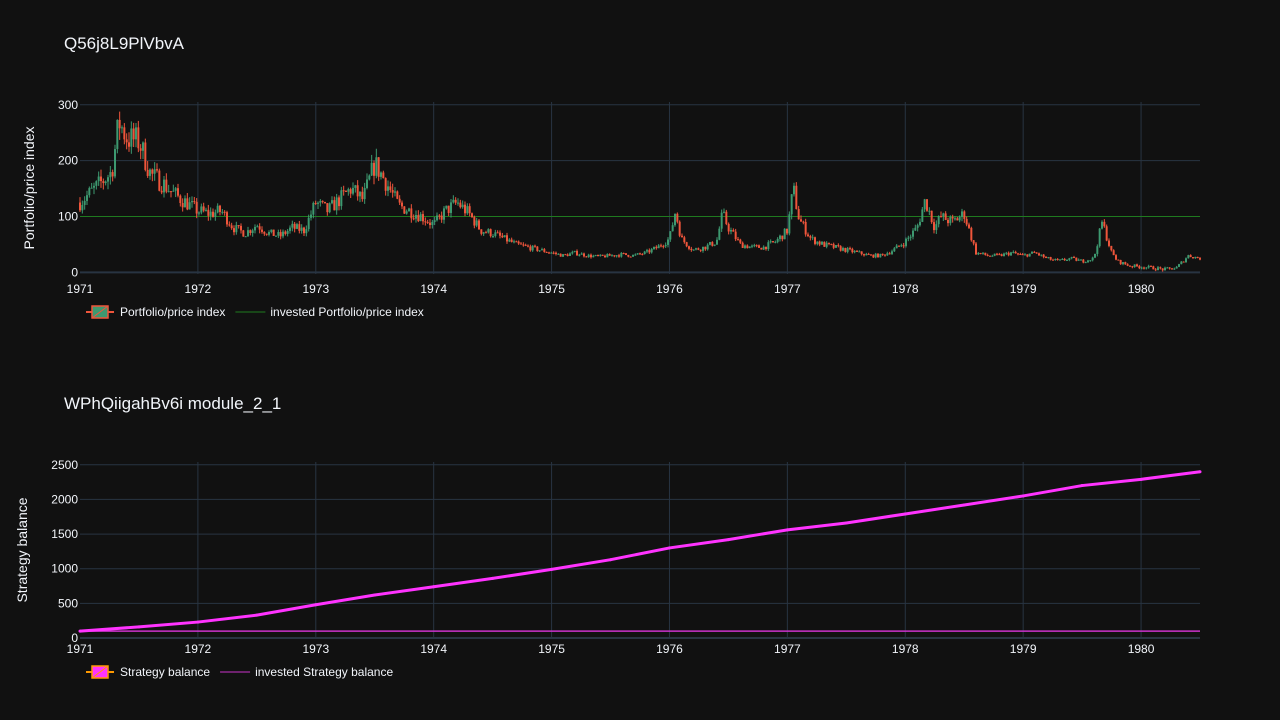  What do you see at coordinates (551, 289) in the screenshot?
I see `x-tick-label: 1975` at bounding box center [551, 289].